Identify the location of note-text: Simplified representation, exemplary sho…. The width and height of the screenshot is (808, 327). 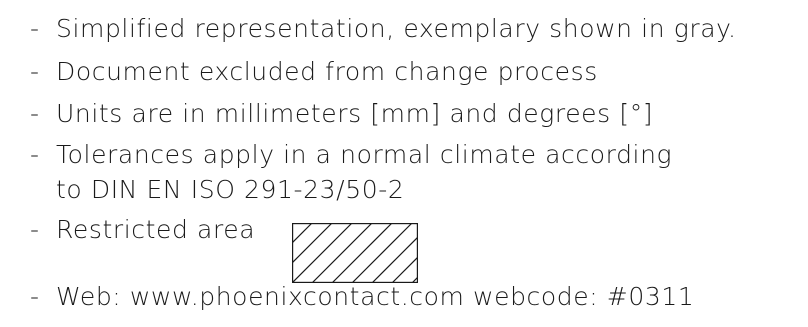
(396, 28).